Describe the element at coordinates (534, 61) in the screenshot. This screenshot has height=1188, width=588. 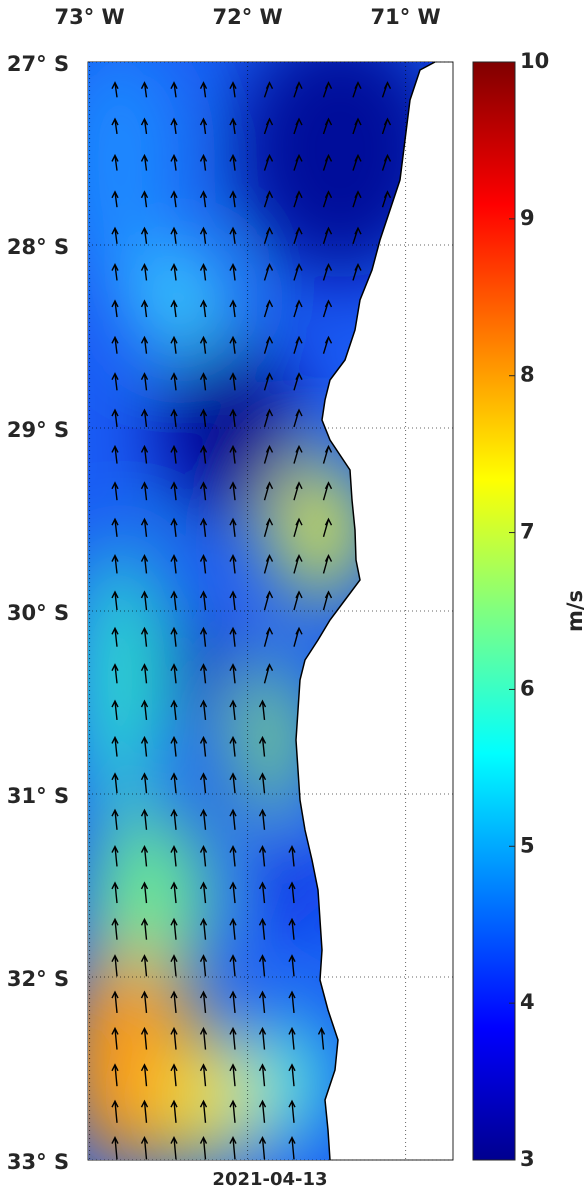
I see `colorbar-tick-label: 10` at that location.